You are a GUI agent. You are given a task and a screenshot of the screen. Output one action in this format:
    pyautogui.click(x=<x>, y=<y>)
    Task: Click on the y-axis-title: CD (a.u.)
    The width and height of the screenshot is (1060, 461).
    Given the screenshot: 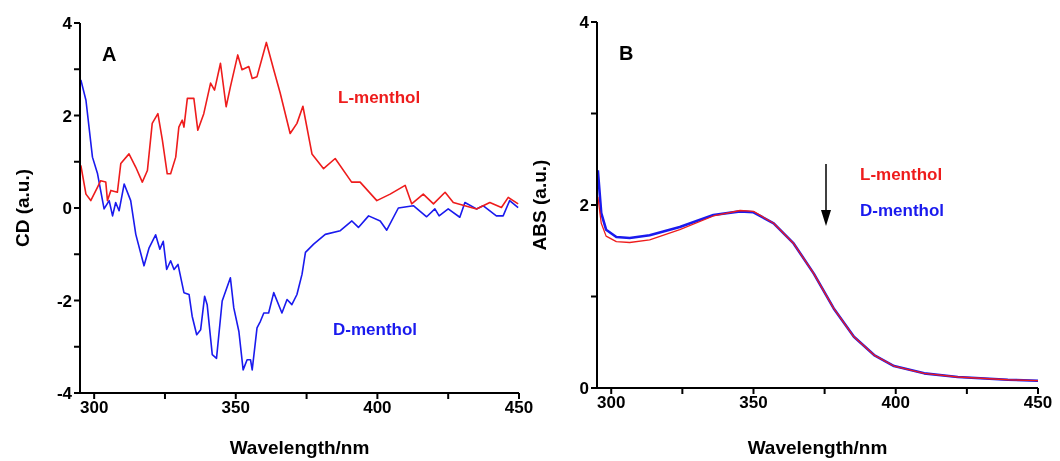 What is the action you would take?
    pyautogui.click(x=22, y=208)
    